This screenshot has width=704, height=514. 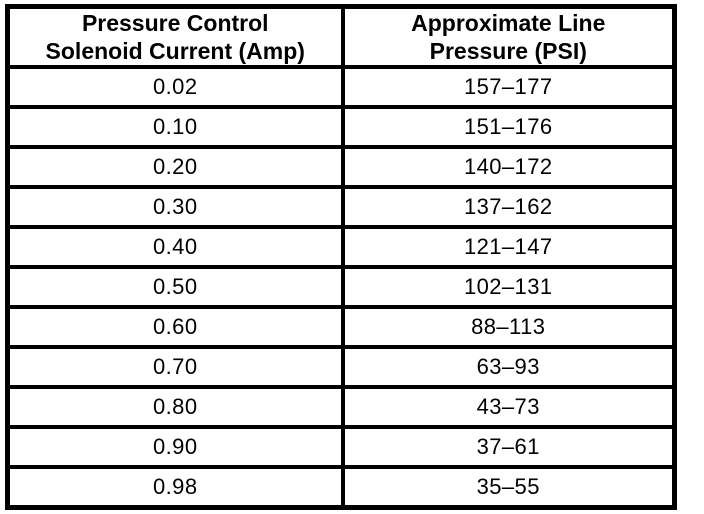 I want to click on header-line: Solenoid Current (Amp), so click(x=175, y=51).